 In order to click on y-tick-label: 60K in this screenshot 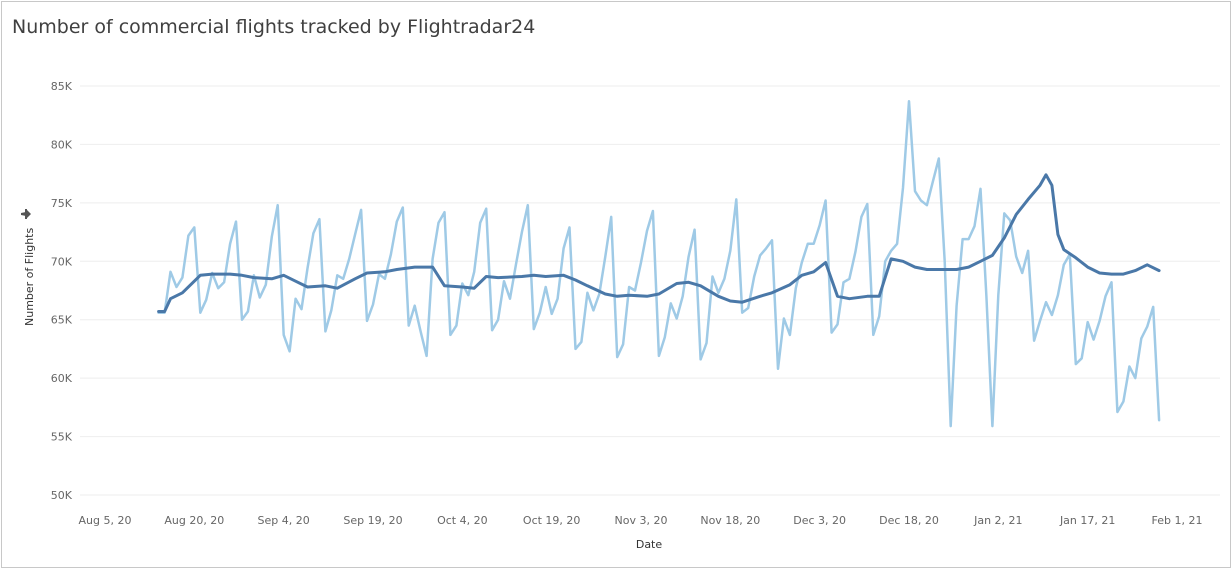, I will do `click(62, 378)`.